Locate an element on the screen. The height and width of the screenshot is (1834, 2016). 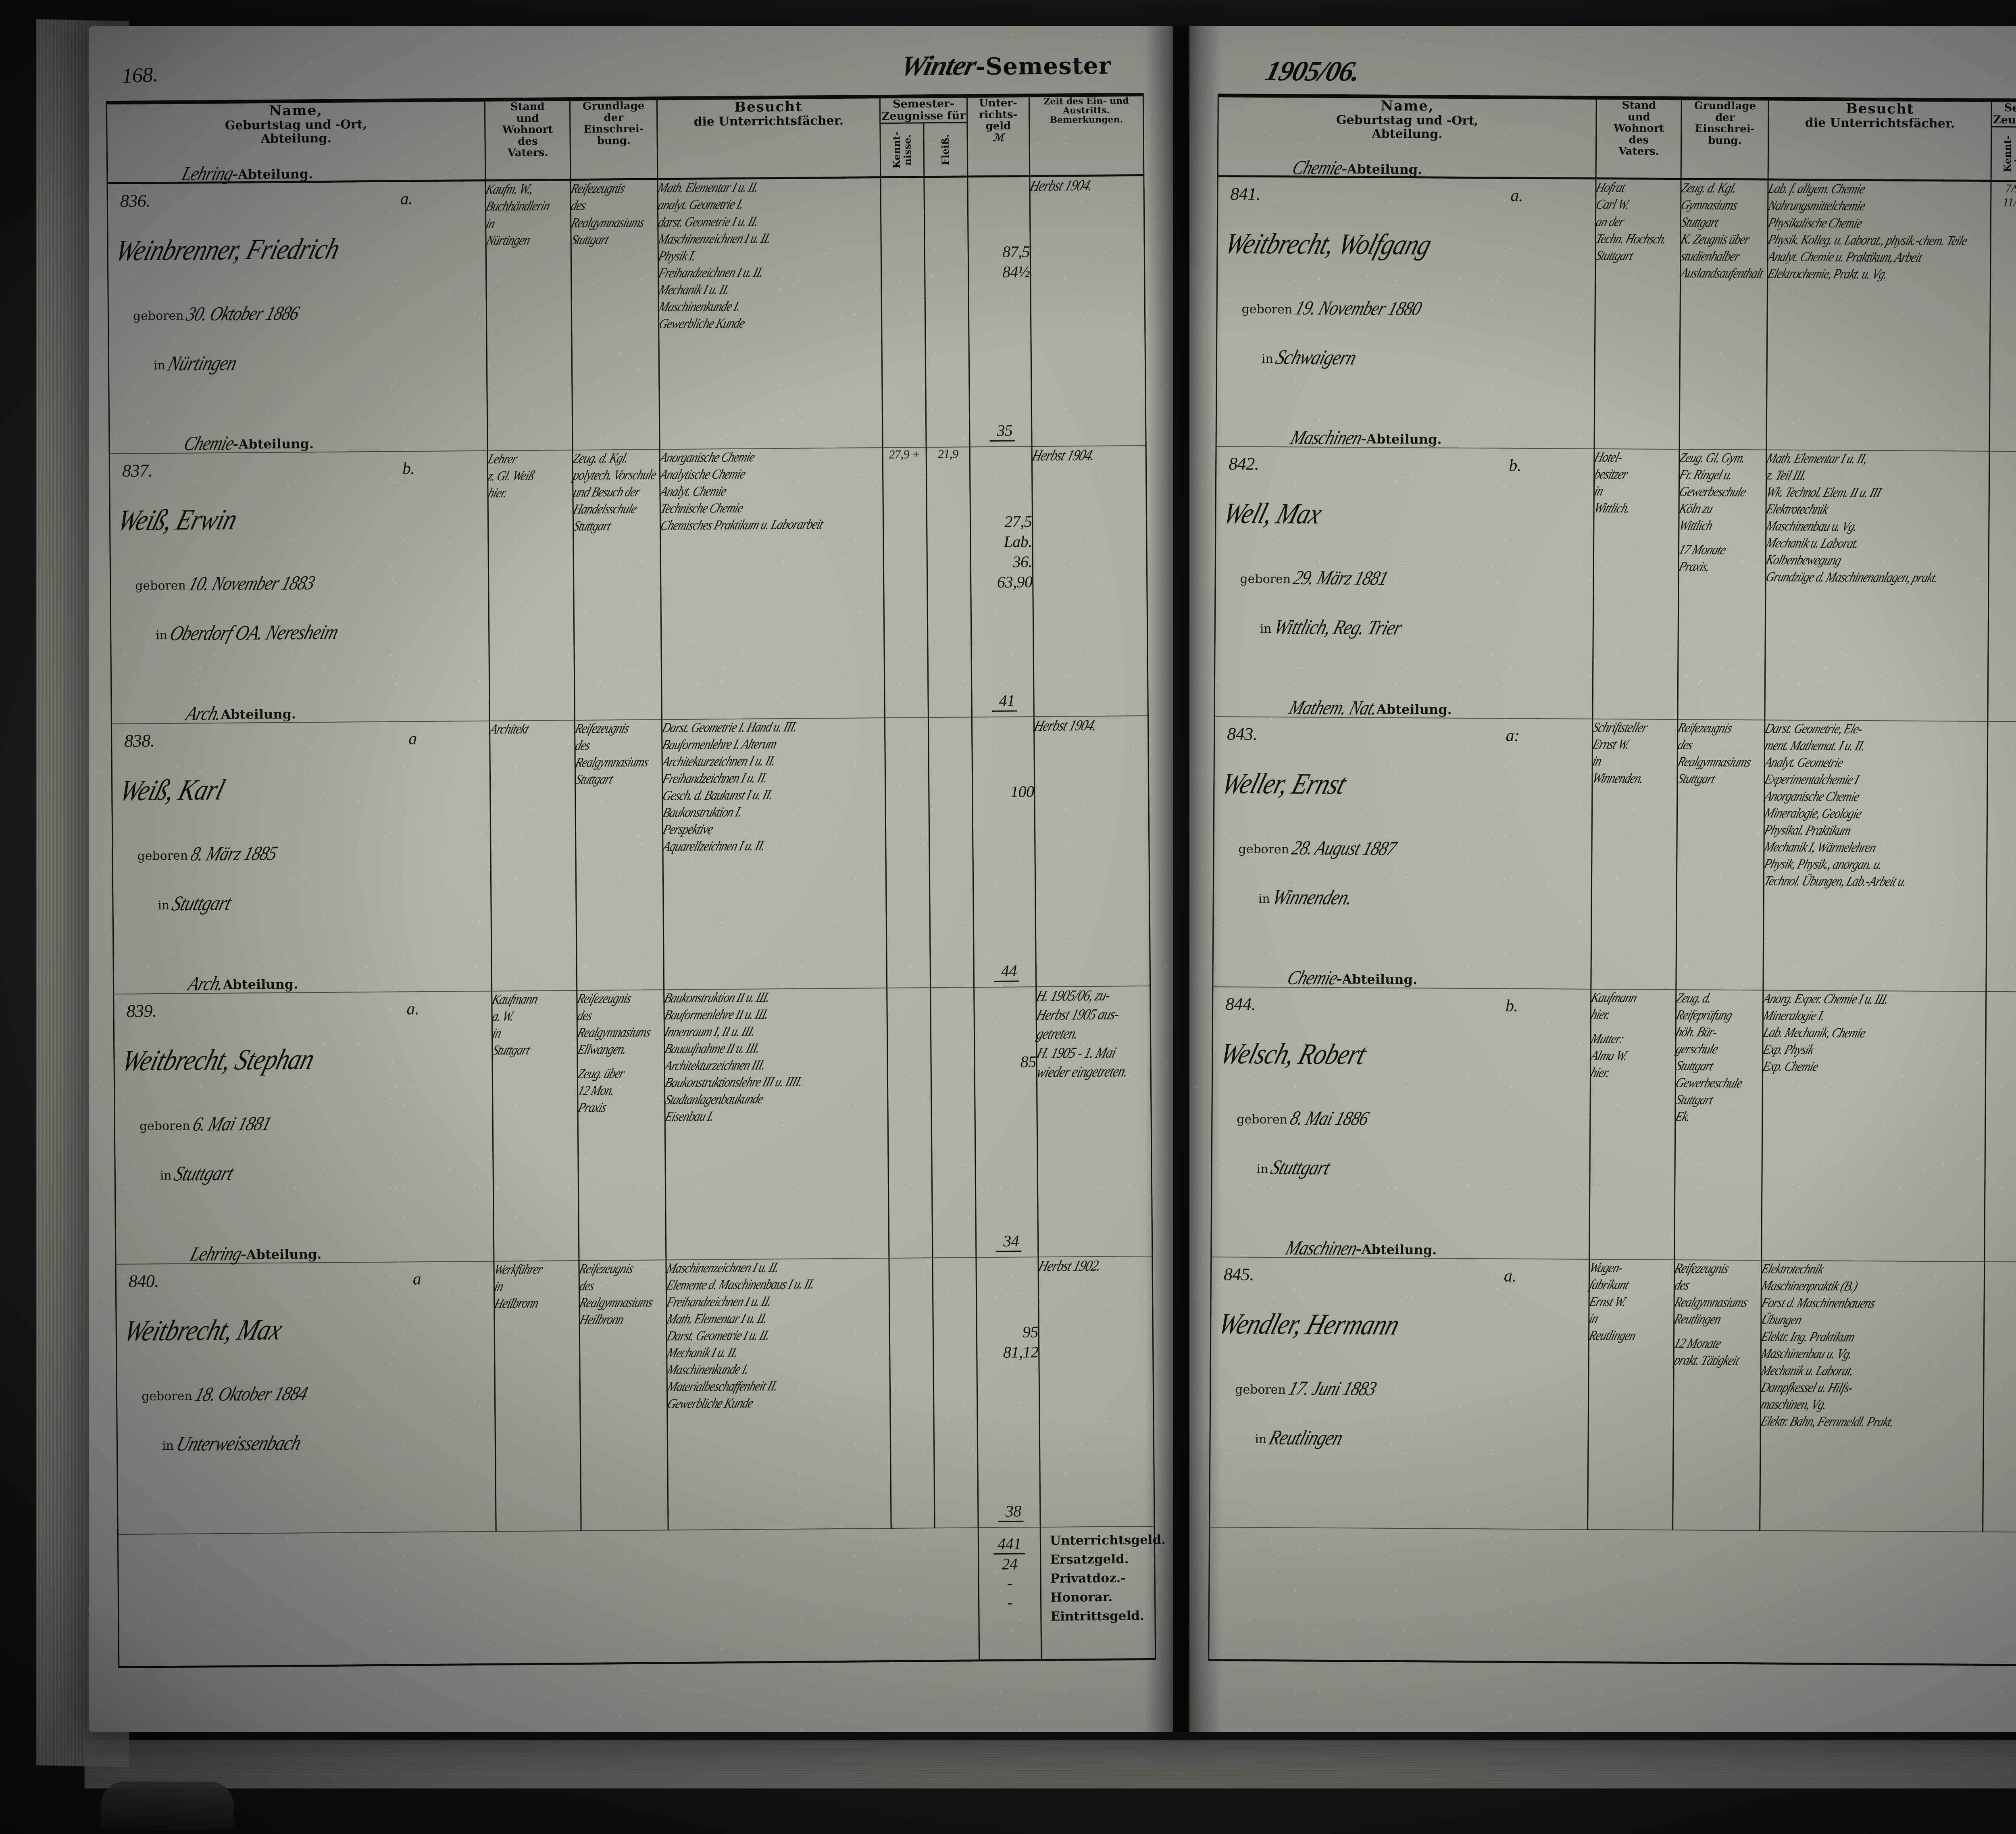
birth-place: Winnenden. is located at coordinates (1313, 897).